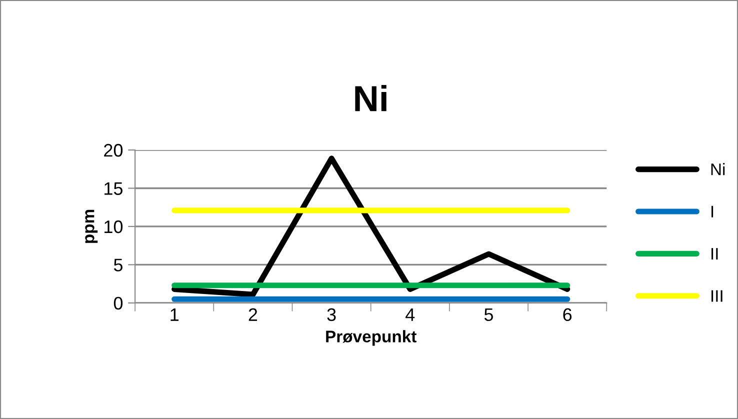  What do you see at coordinates (253, 314) in the screenshot?
I see `x-tick-label: 2` at bounding box center [253, 314].